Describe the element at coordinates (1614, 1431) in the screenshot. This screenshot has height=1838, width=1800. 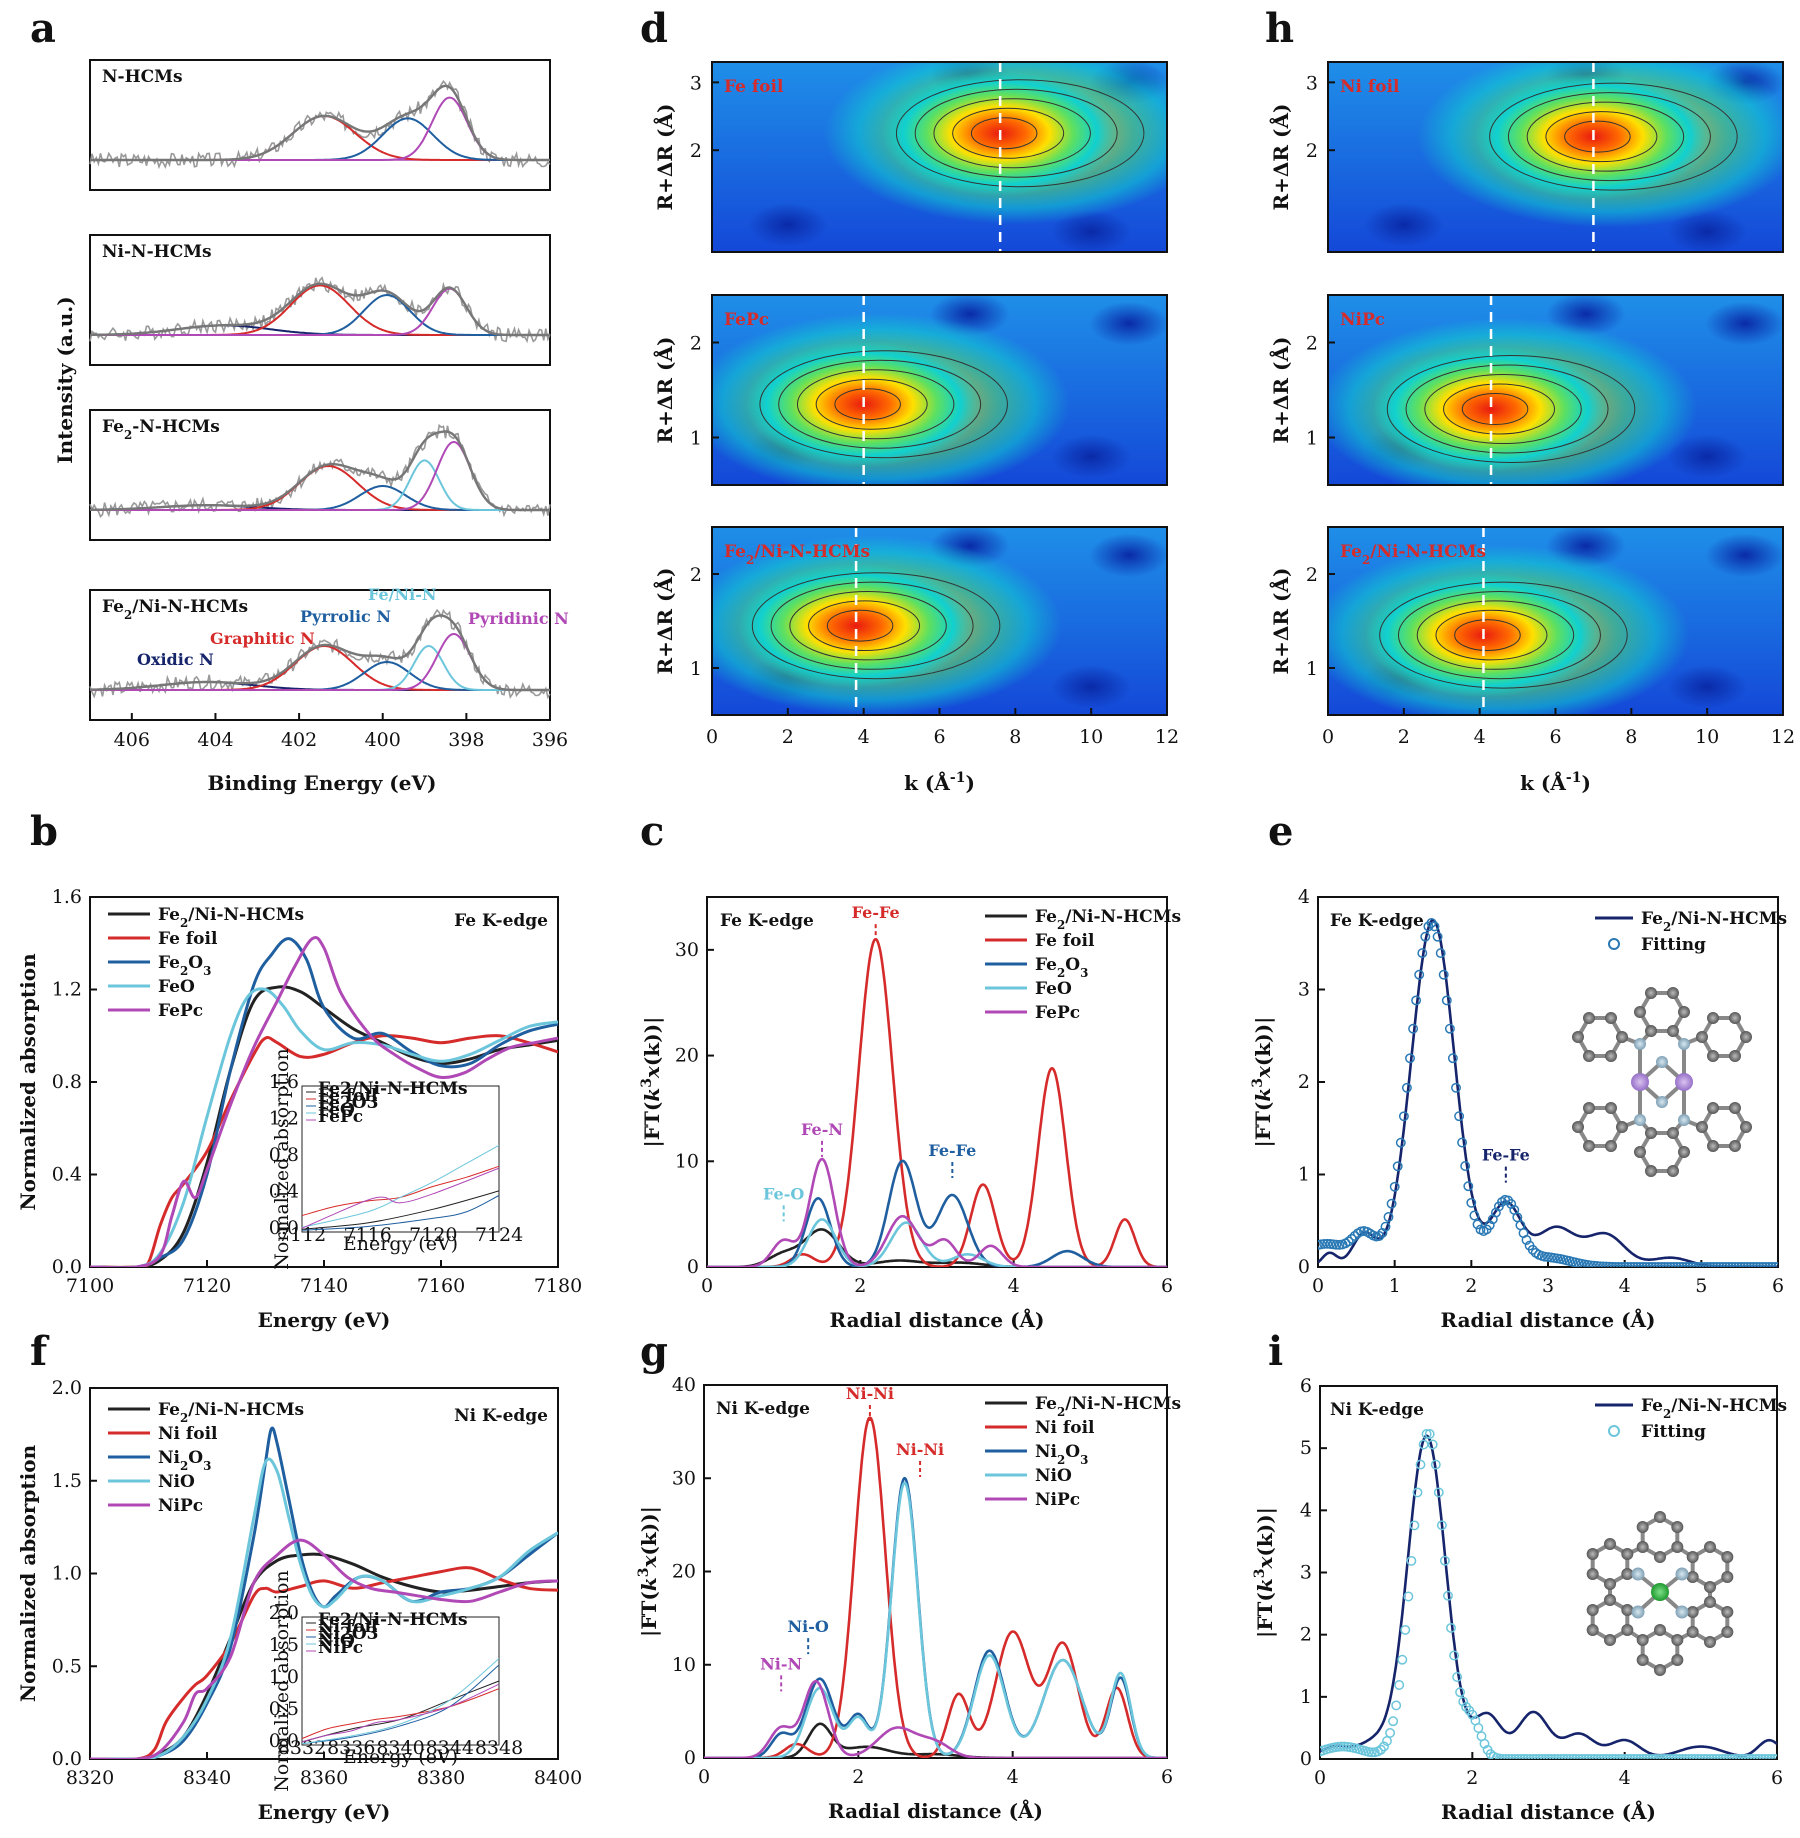
I see `legend-marker` at that location.